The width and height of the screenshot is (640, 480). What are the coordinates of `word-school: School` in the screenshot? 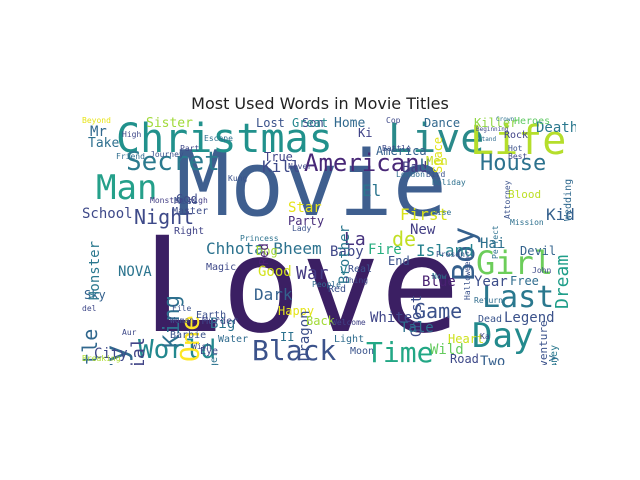 It's located at (107, 214).